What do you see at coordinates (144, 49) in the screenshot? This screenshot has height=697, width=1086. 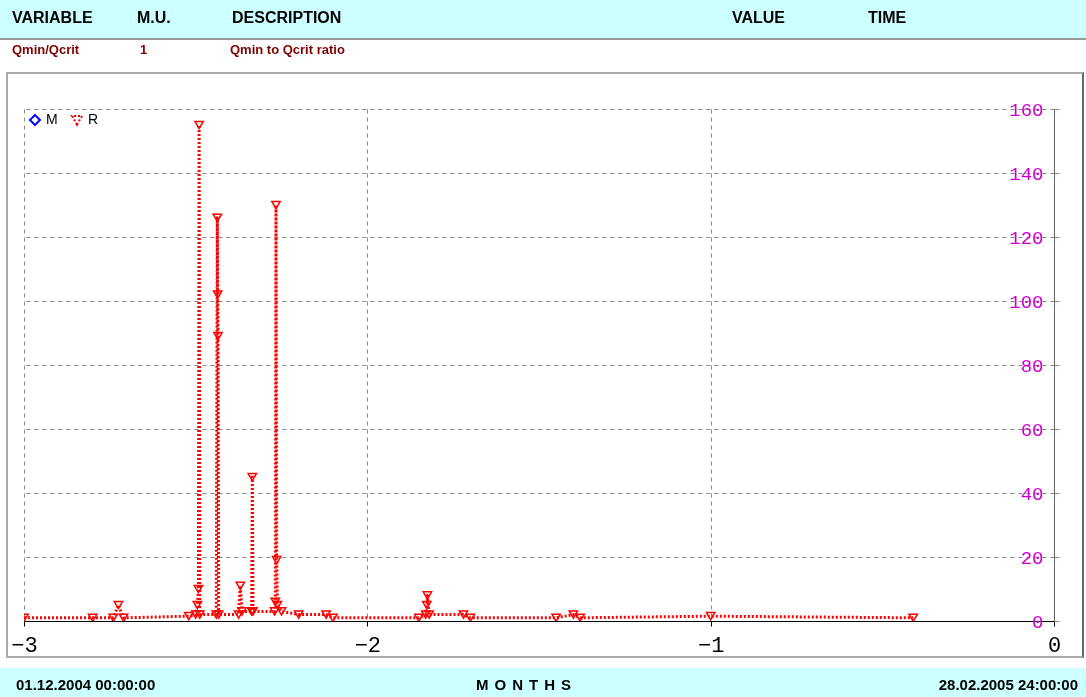 I see `text: 1` at bounding box center [144, 49].